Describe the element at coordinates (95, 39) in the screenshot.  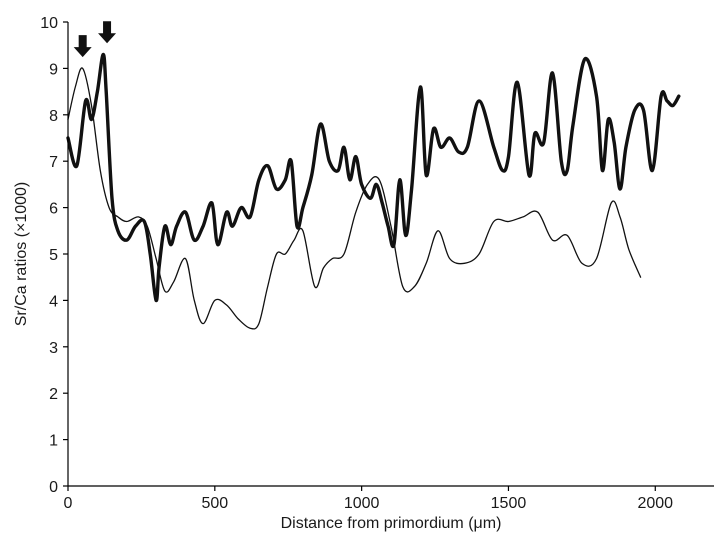
I see `annotation-layer` at that location.